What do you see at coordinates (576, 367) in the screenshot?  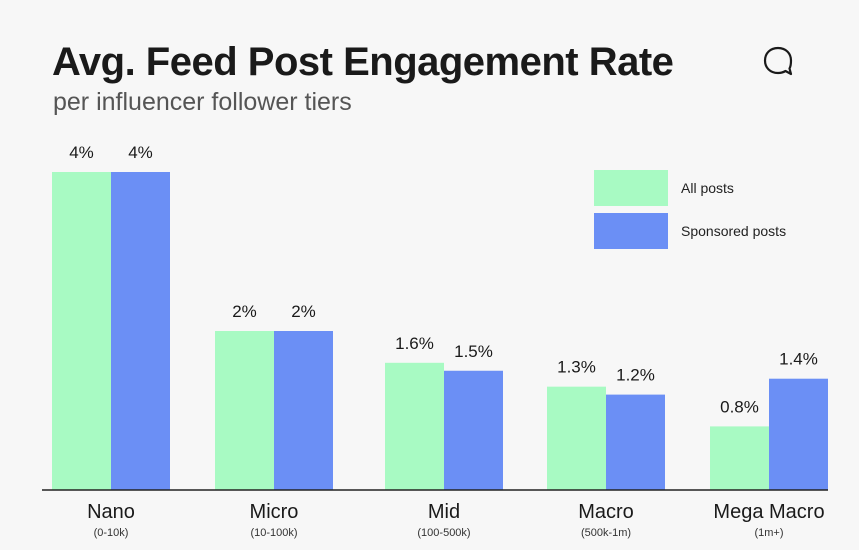 I see `data-label-macro-all-posts: 1.3%` at bounding box center [576, 367].